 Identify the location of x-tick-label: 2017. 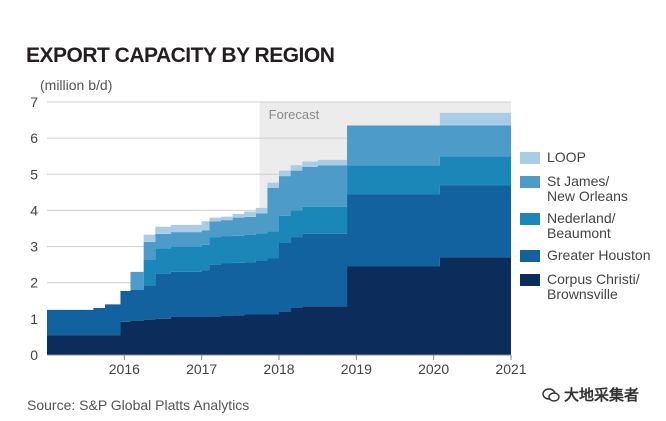
(201, 369).